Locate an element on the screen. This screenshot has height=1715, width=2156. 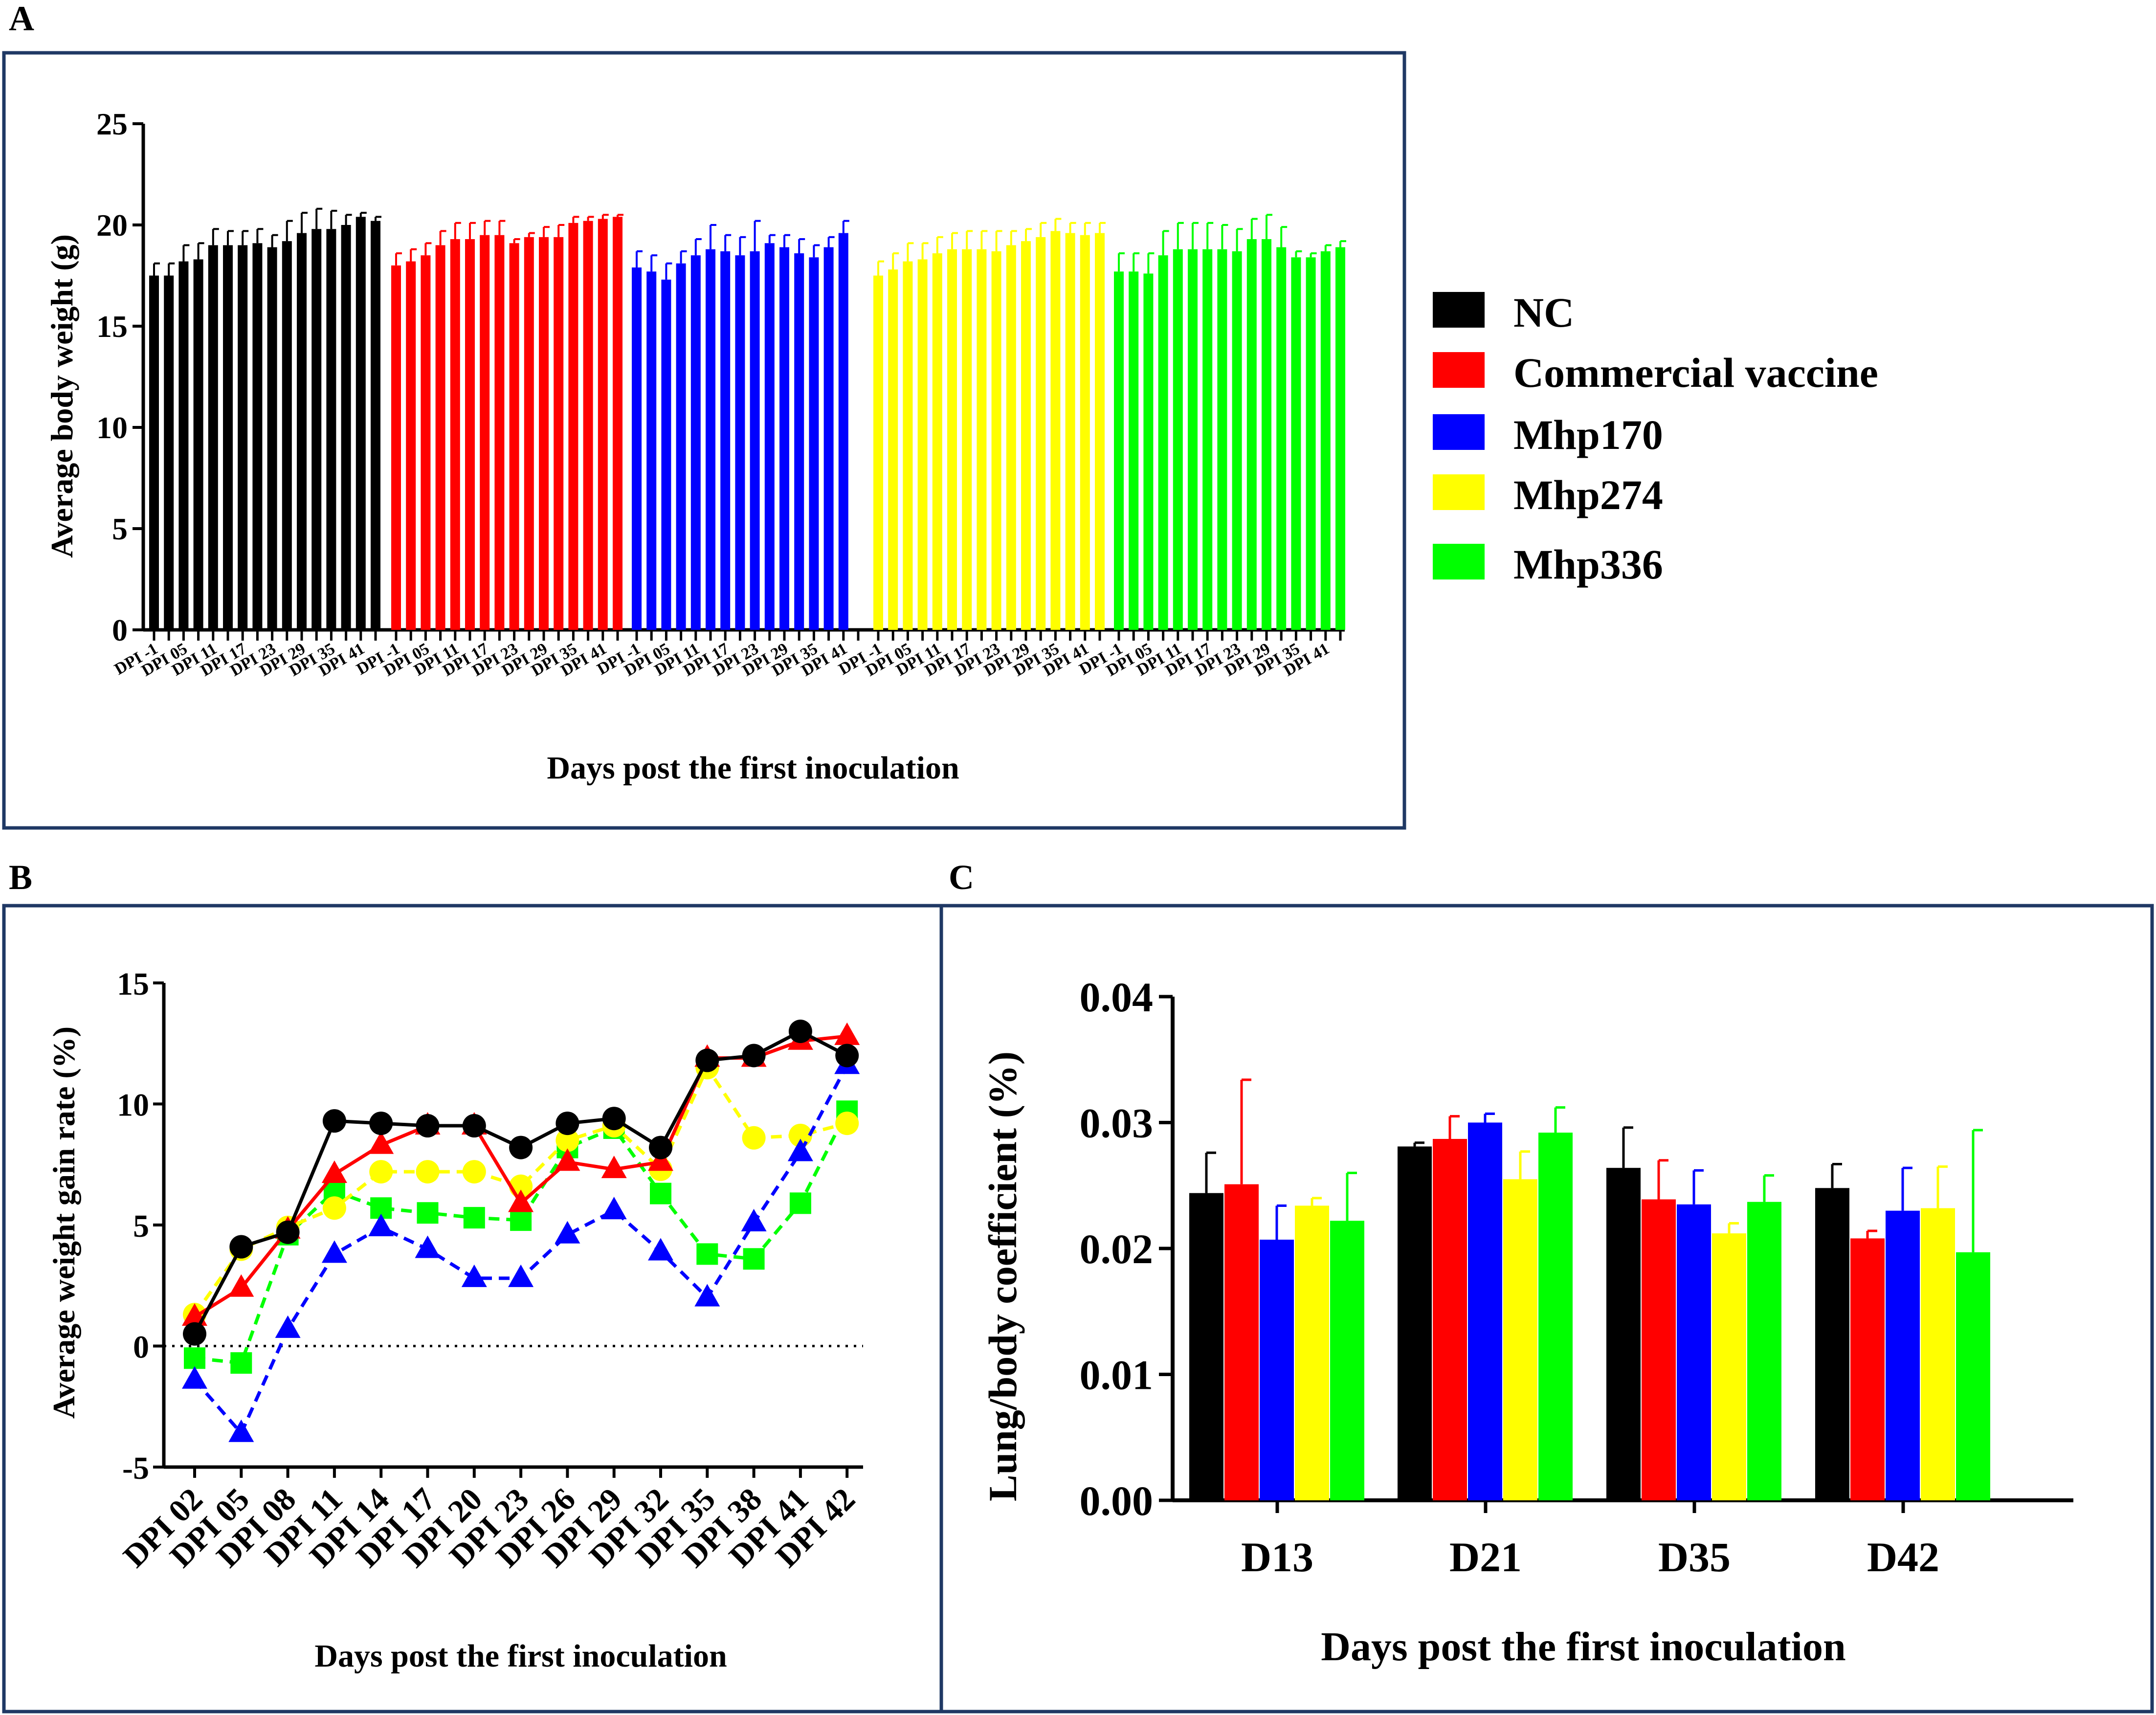
line-mhp274 is located at coordinates (520, 1190).